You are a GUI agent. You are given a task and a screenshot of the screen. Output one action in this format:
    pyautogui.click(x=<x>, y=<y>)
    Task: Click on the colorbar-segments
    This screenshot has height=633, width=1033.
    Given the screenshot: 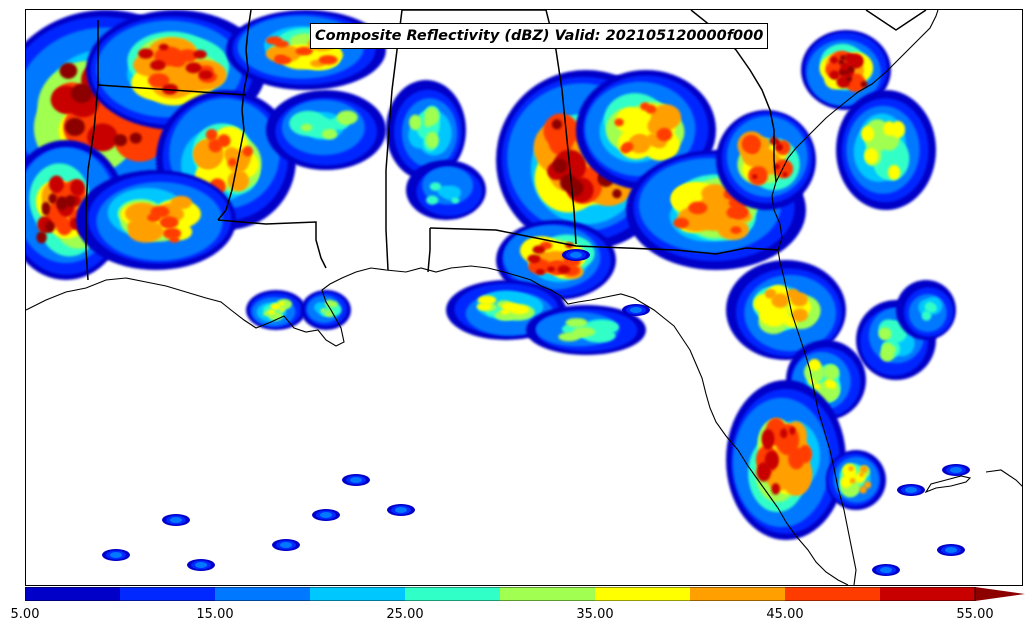 What is the action you would take?
    pyautogui.click(x=500, y=594)
    